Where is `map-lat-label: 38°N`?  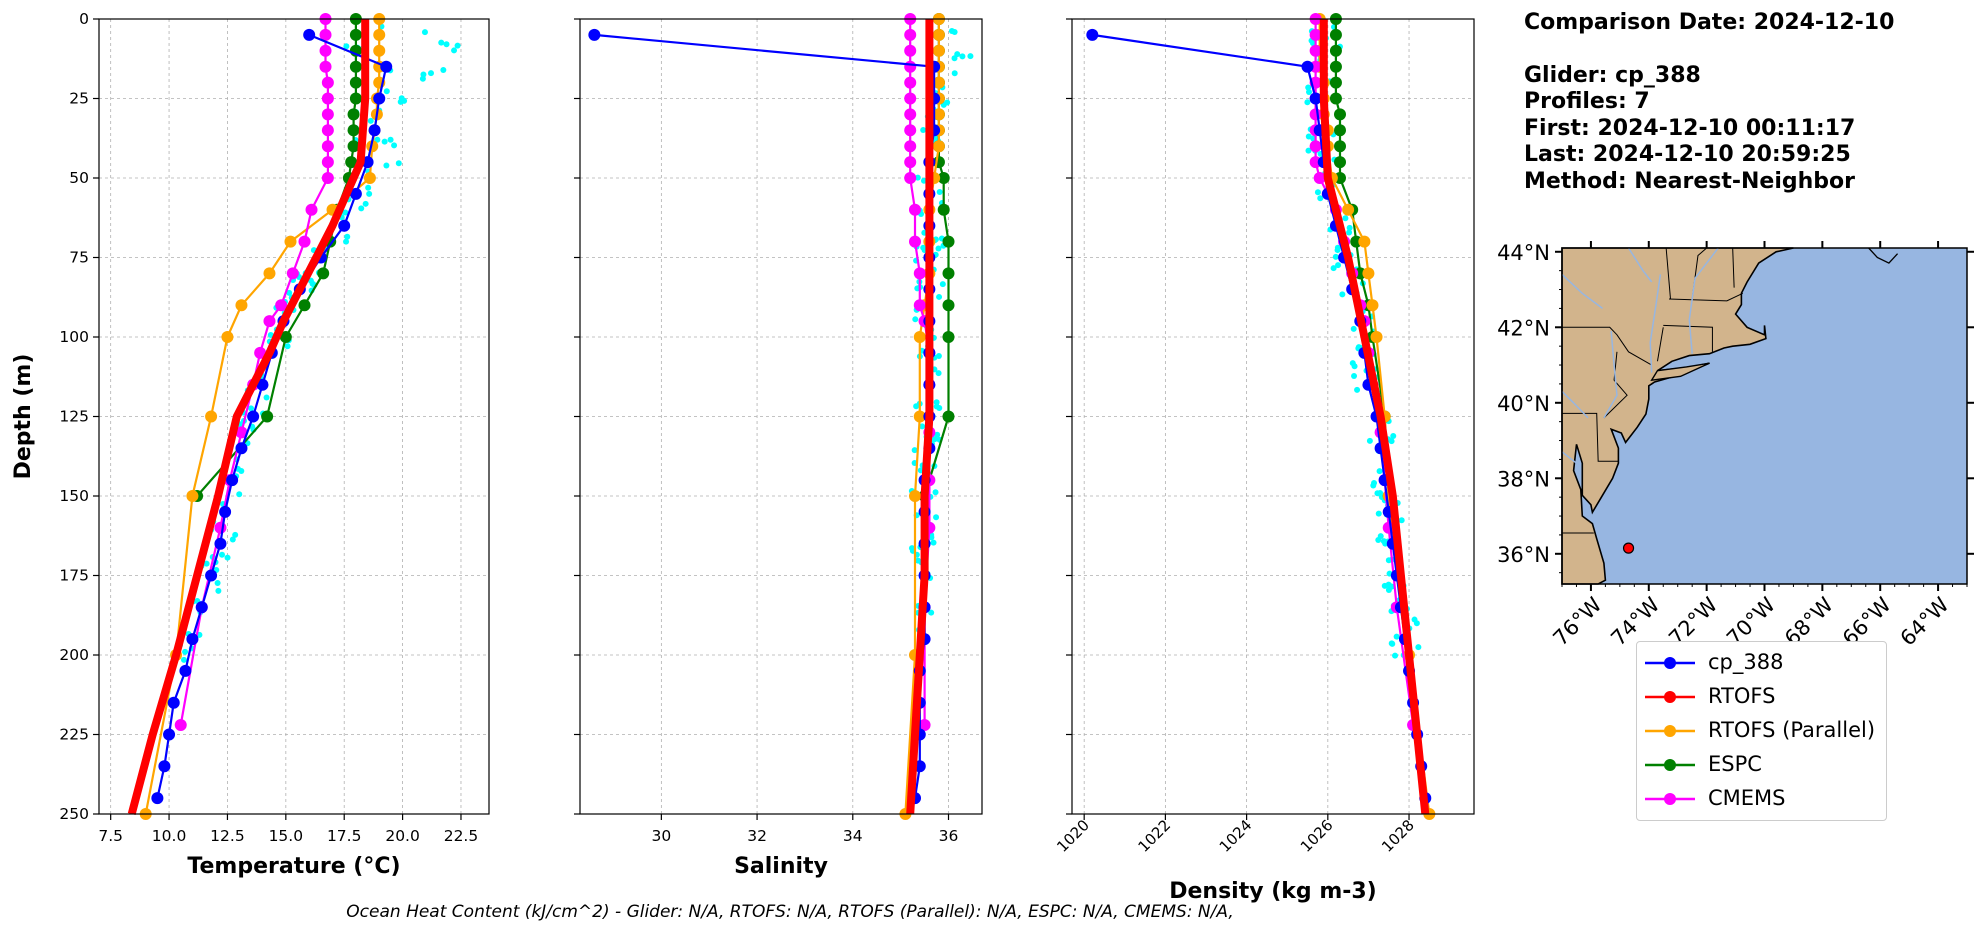
map-lat-label: 38°N is located at coordinates (1523, 479).